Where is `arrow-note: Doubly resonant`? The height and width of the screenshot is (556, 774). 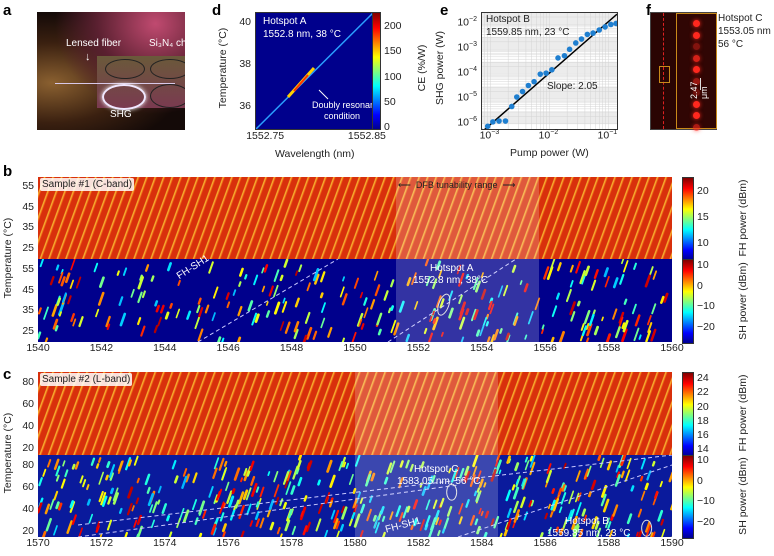
arrow-note: Doubly resonant is located at coordinates (343, 105).